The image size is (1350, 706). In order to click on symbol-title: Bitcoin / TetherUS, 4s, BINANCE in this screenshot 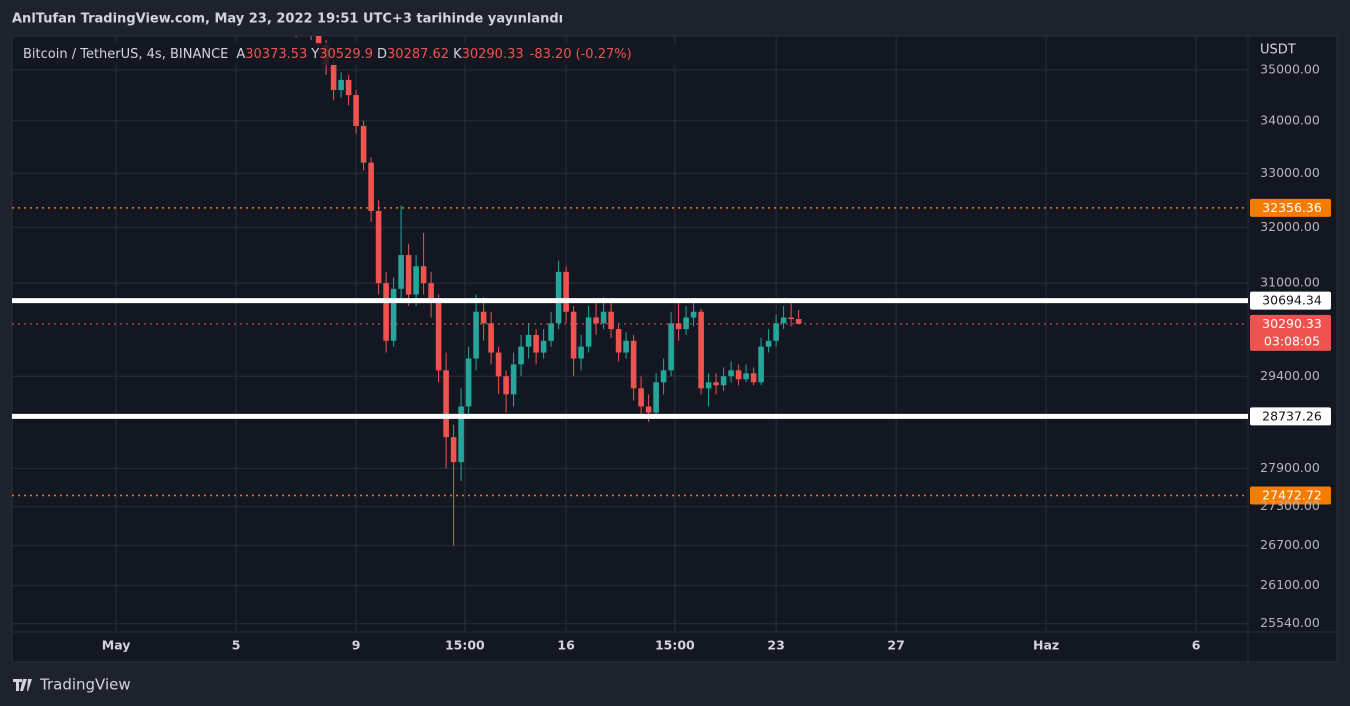, I will do `click(125, 54)`.